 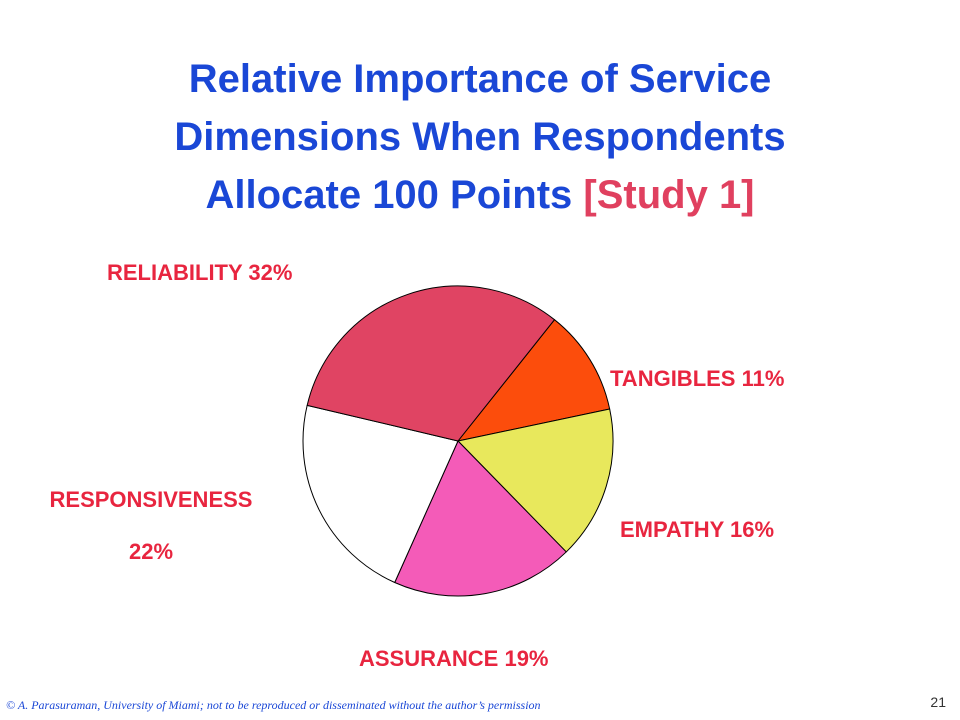 What do you see at coordinates (938, 702) in the screenshot?
I see `page-number: 21` at bounding box center [938, 702].